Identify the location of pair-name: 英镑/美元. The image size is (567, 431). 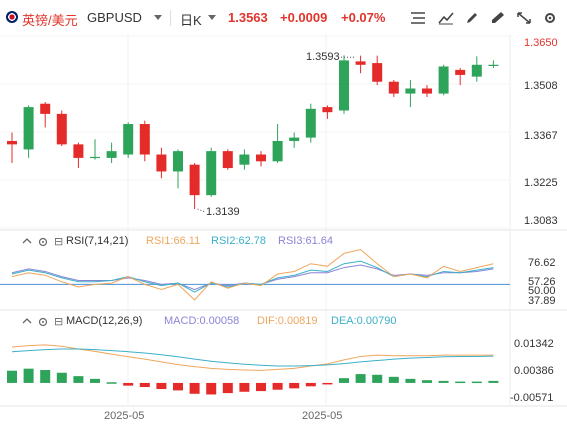
(50, 20).